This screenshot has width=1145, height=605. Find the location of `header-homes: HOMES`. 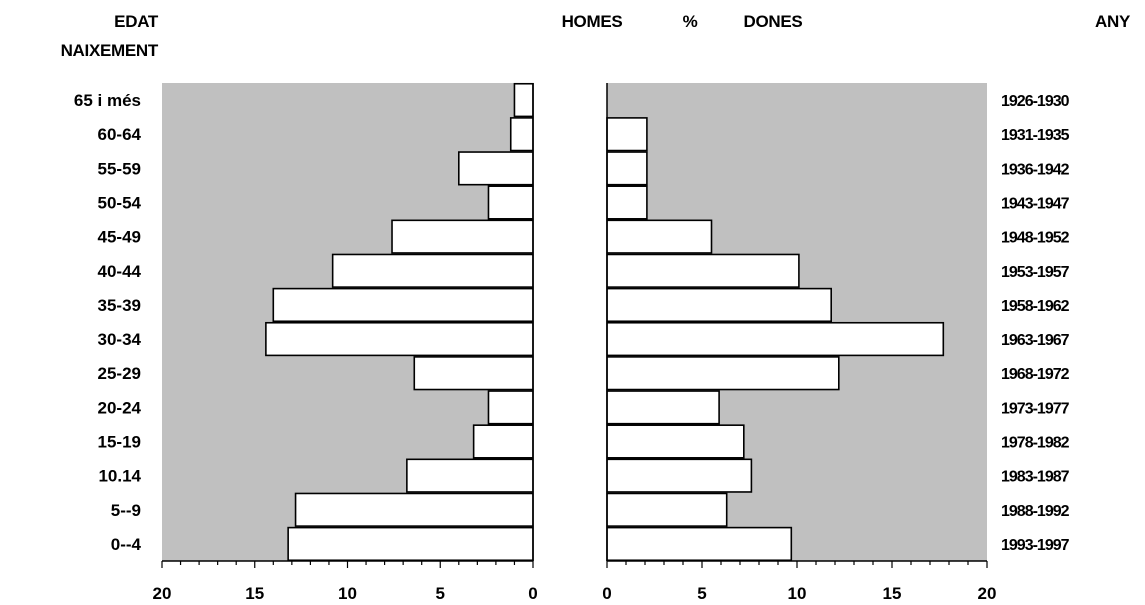

header-homes: HOMES is located at coordinates (592, 21).